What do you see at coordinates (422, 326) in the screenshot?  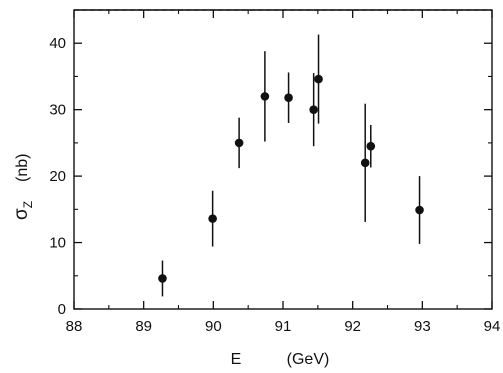 I see `x-tick-label: 93` at bounding box center [422, 326].